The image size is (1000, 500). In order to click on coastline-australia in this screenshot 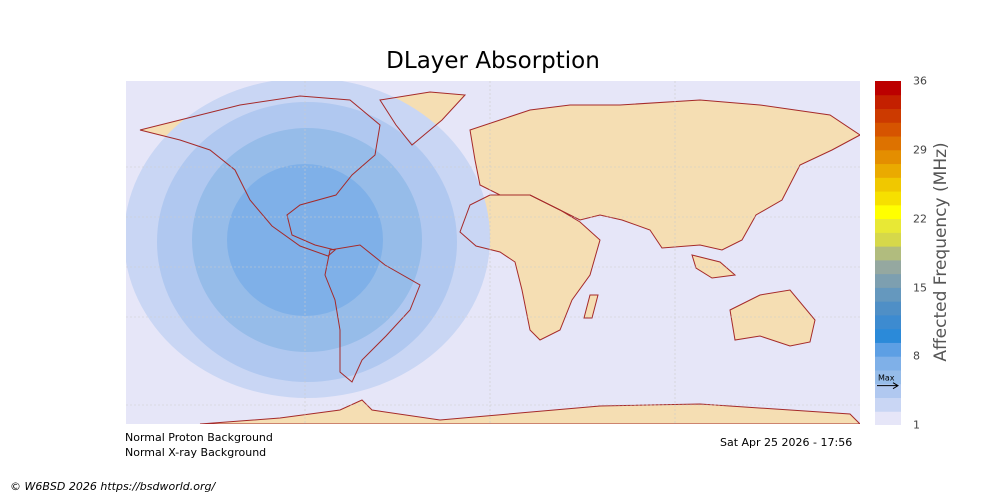, I will do `click(772, 318)`.